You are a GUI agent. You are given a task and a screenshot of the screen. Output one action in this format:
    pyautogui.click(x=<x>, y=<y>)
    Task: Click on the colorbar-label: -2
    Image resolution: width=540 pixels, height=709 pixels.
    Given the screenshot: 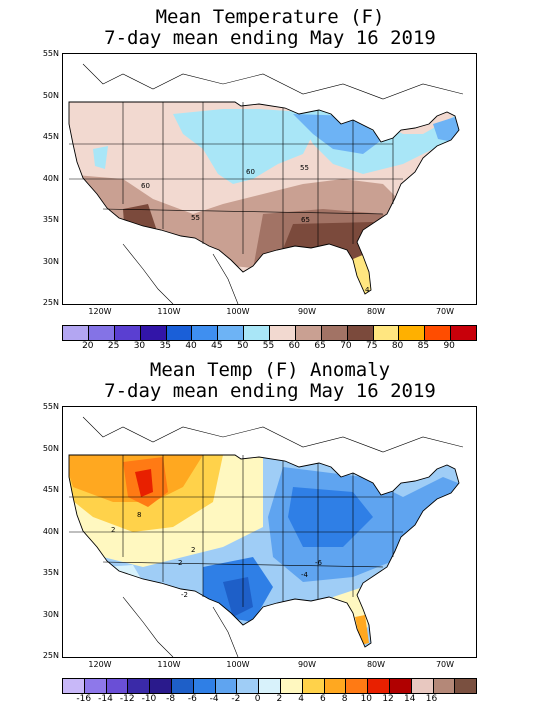 What is the action you would take?
    pyautogui.click(x=236, y=699)
    